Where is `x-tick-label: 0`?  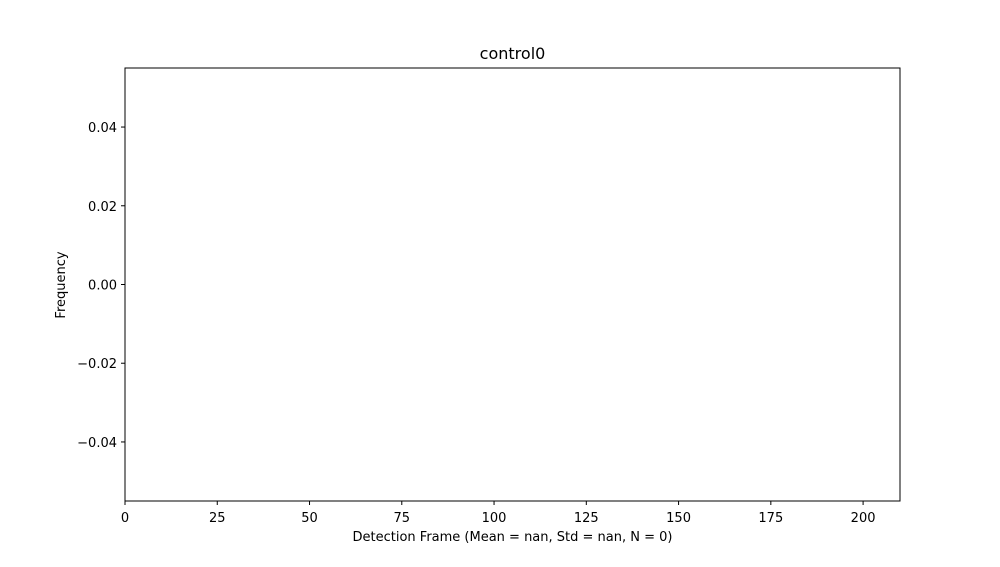 x-tick-label: 0 is located at coordinates (125, 518).